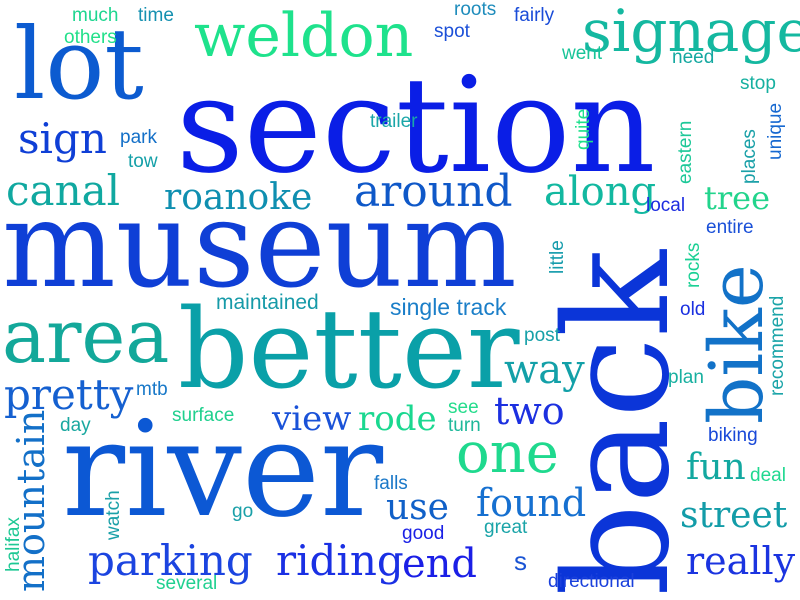  What do you see at coordinates (617, 423) in the screenshot?
I see `word-back: back` at bounding box center [617, 423].